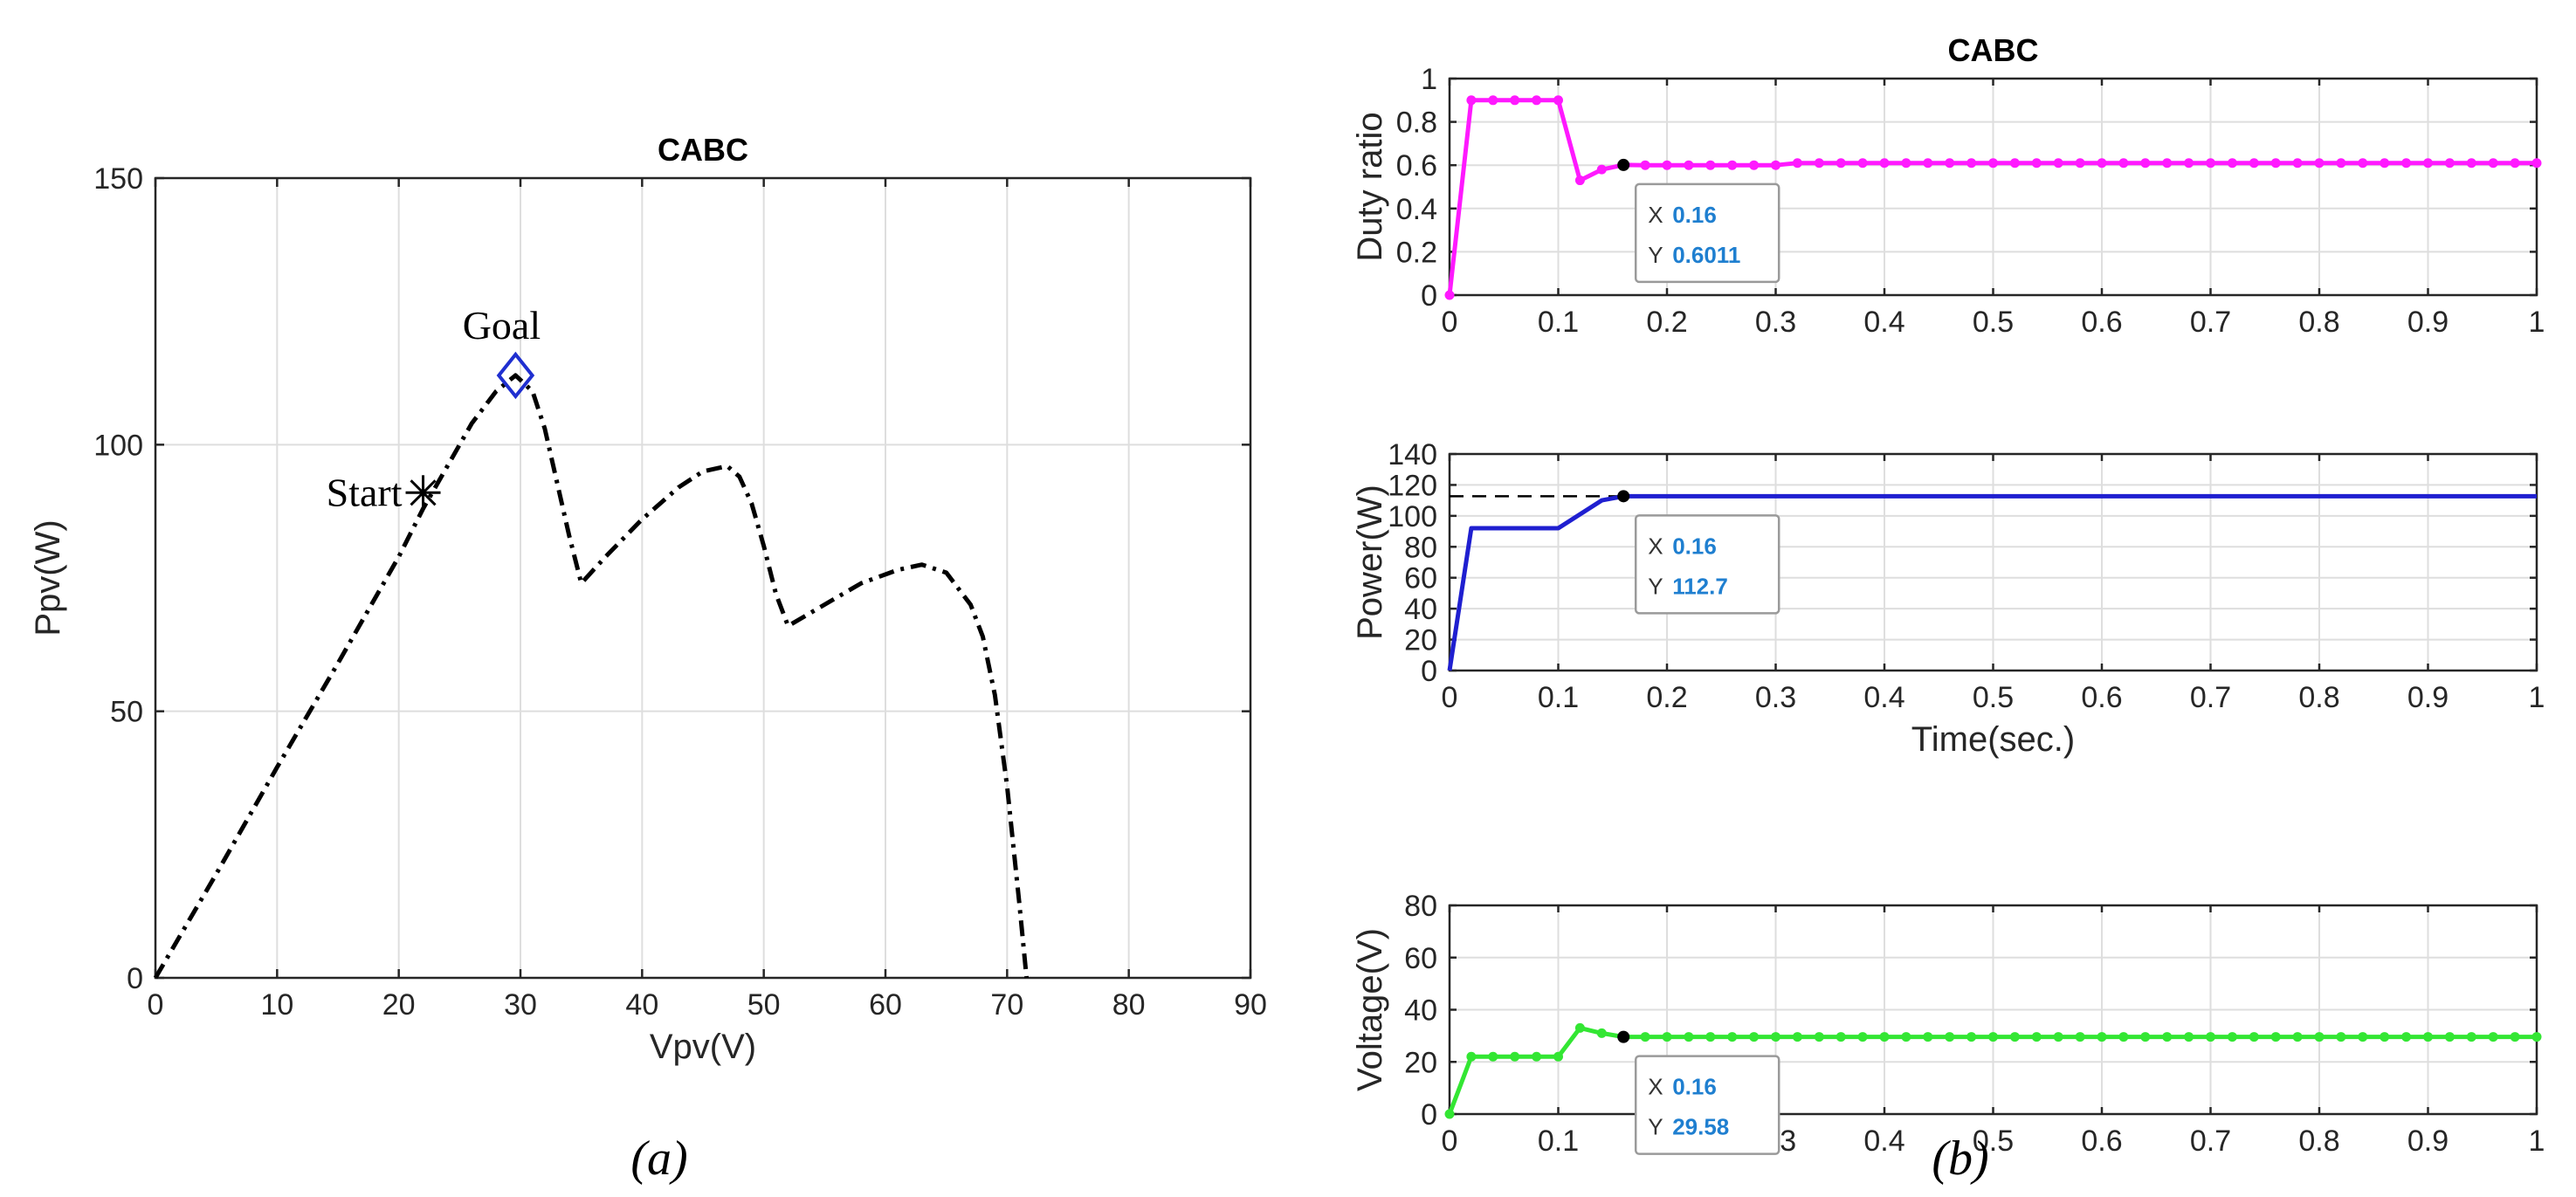  I want to click on x-tick-label: 0.1, so click(1558, 323).